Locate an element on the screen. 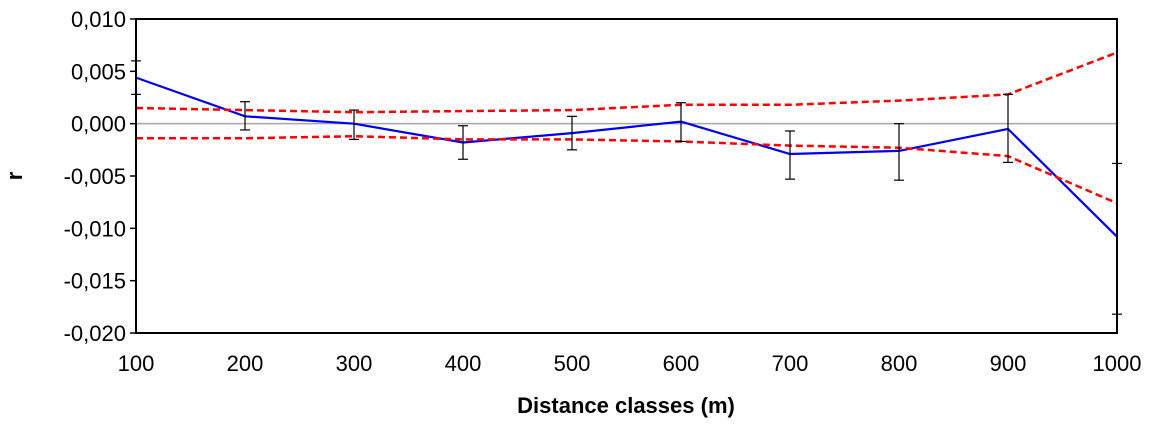 The width and height of the screenshot is (1153, 424). x-tick-label: 700 is located at coordinates (790, 363).